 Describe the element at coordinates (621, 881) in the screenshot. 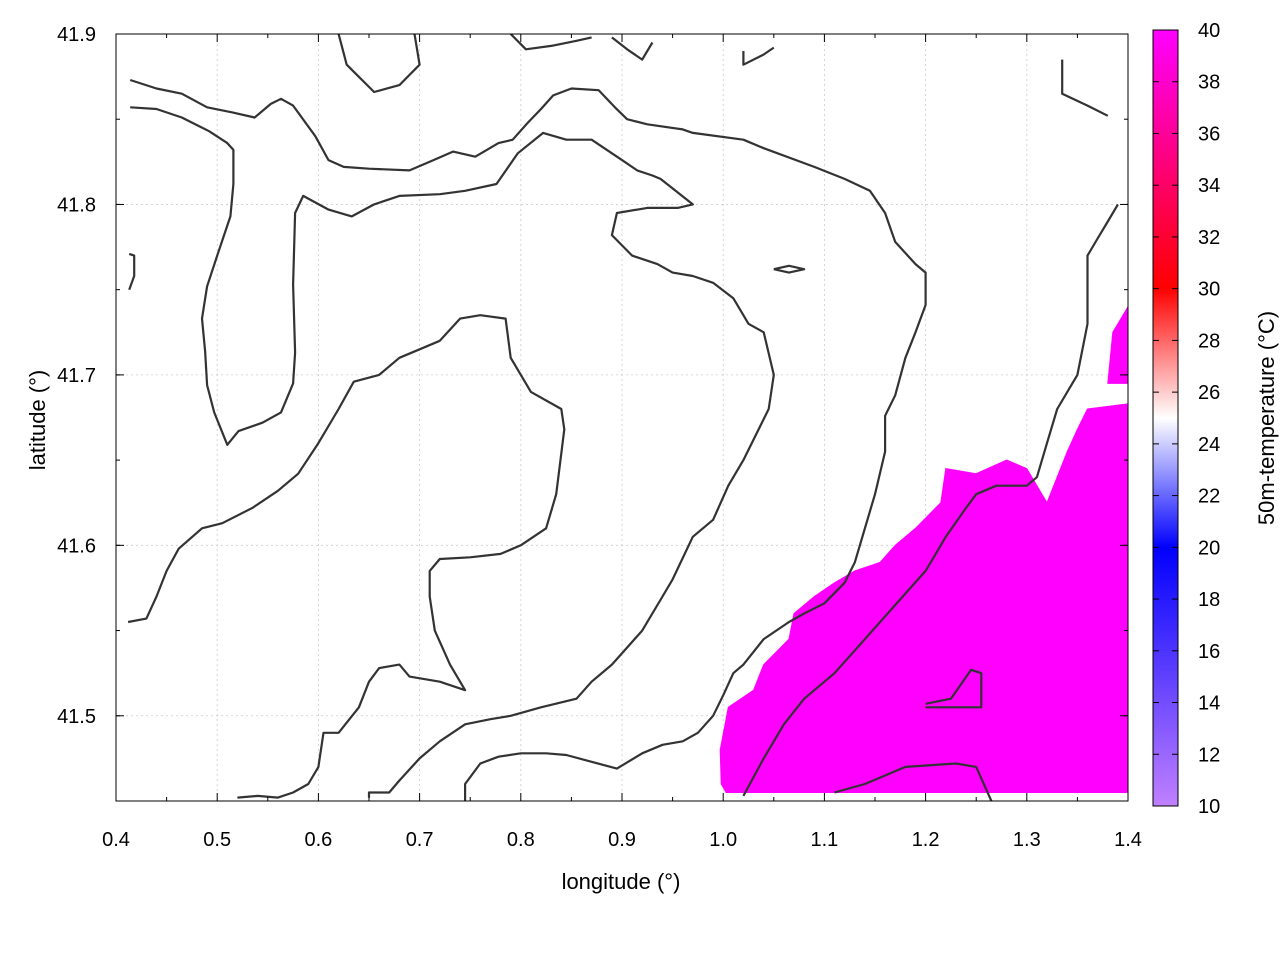

I see `x-axis-label: longitude (°)` at that location.